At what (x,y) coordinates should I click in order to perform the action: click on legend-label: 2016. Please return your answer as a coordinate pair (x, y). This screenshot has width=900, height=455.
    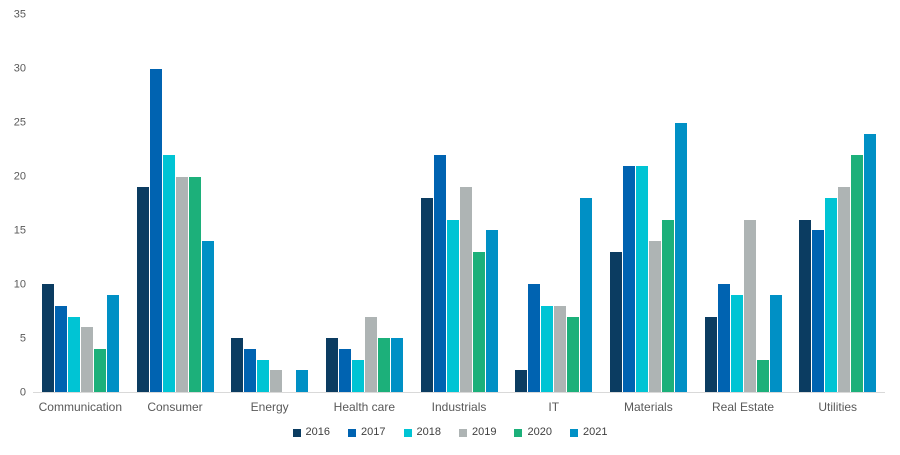
    Looking at the image, I should click on (318, 432).